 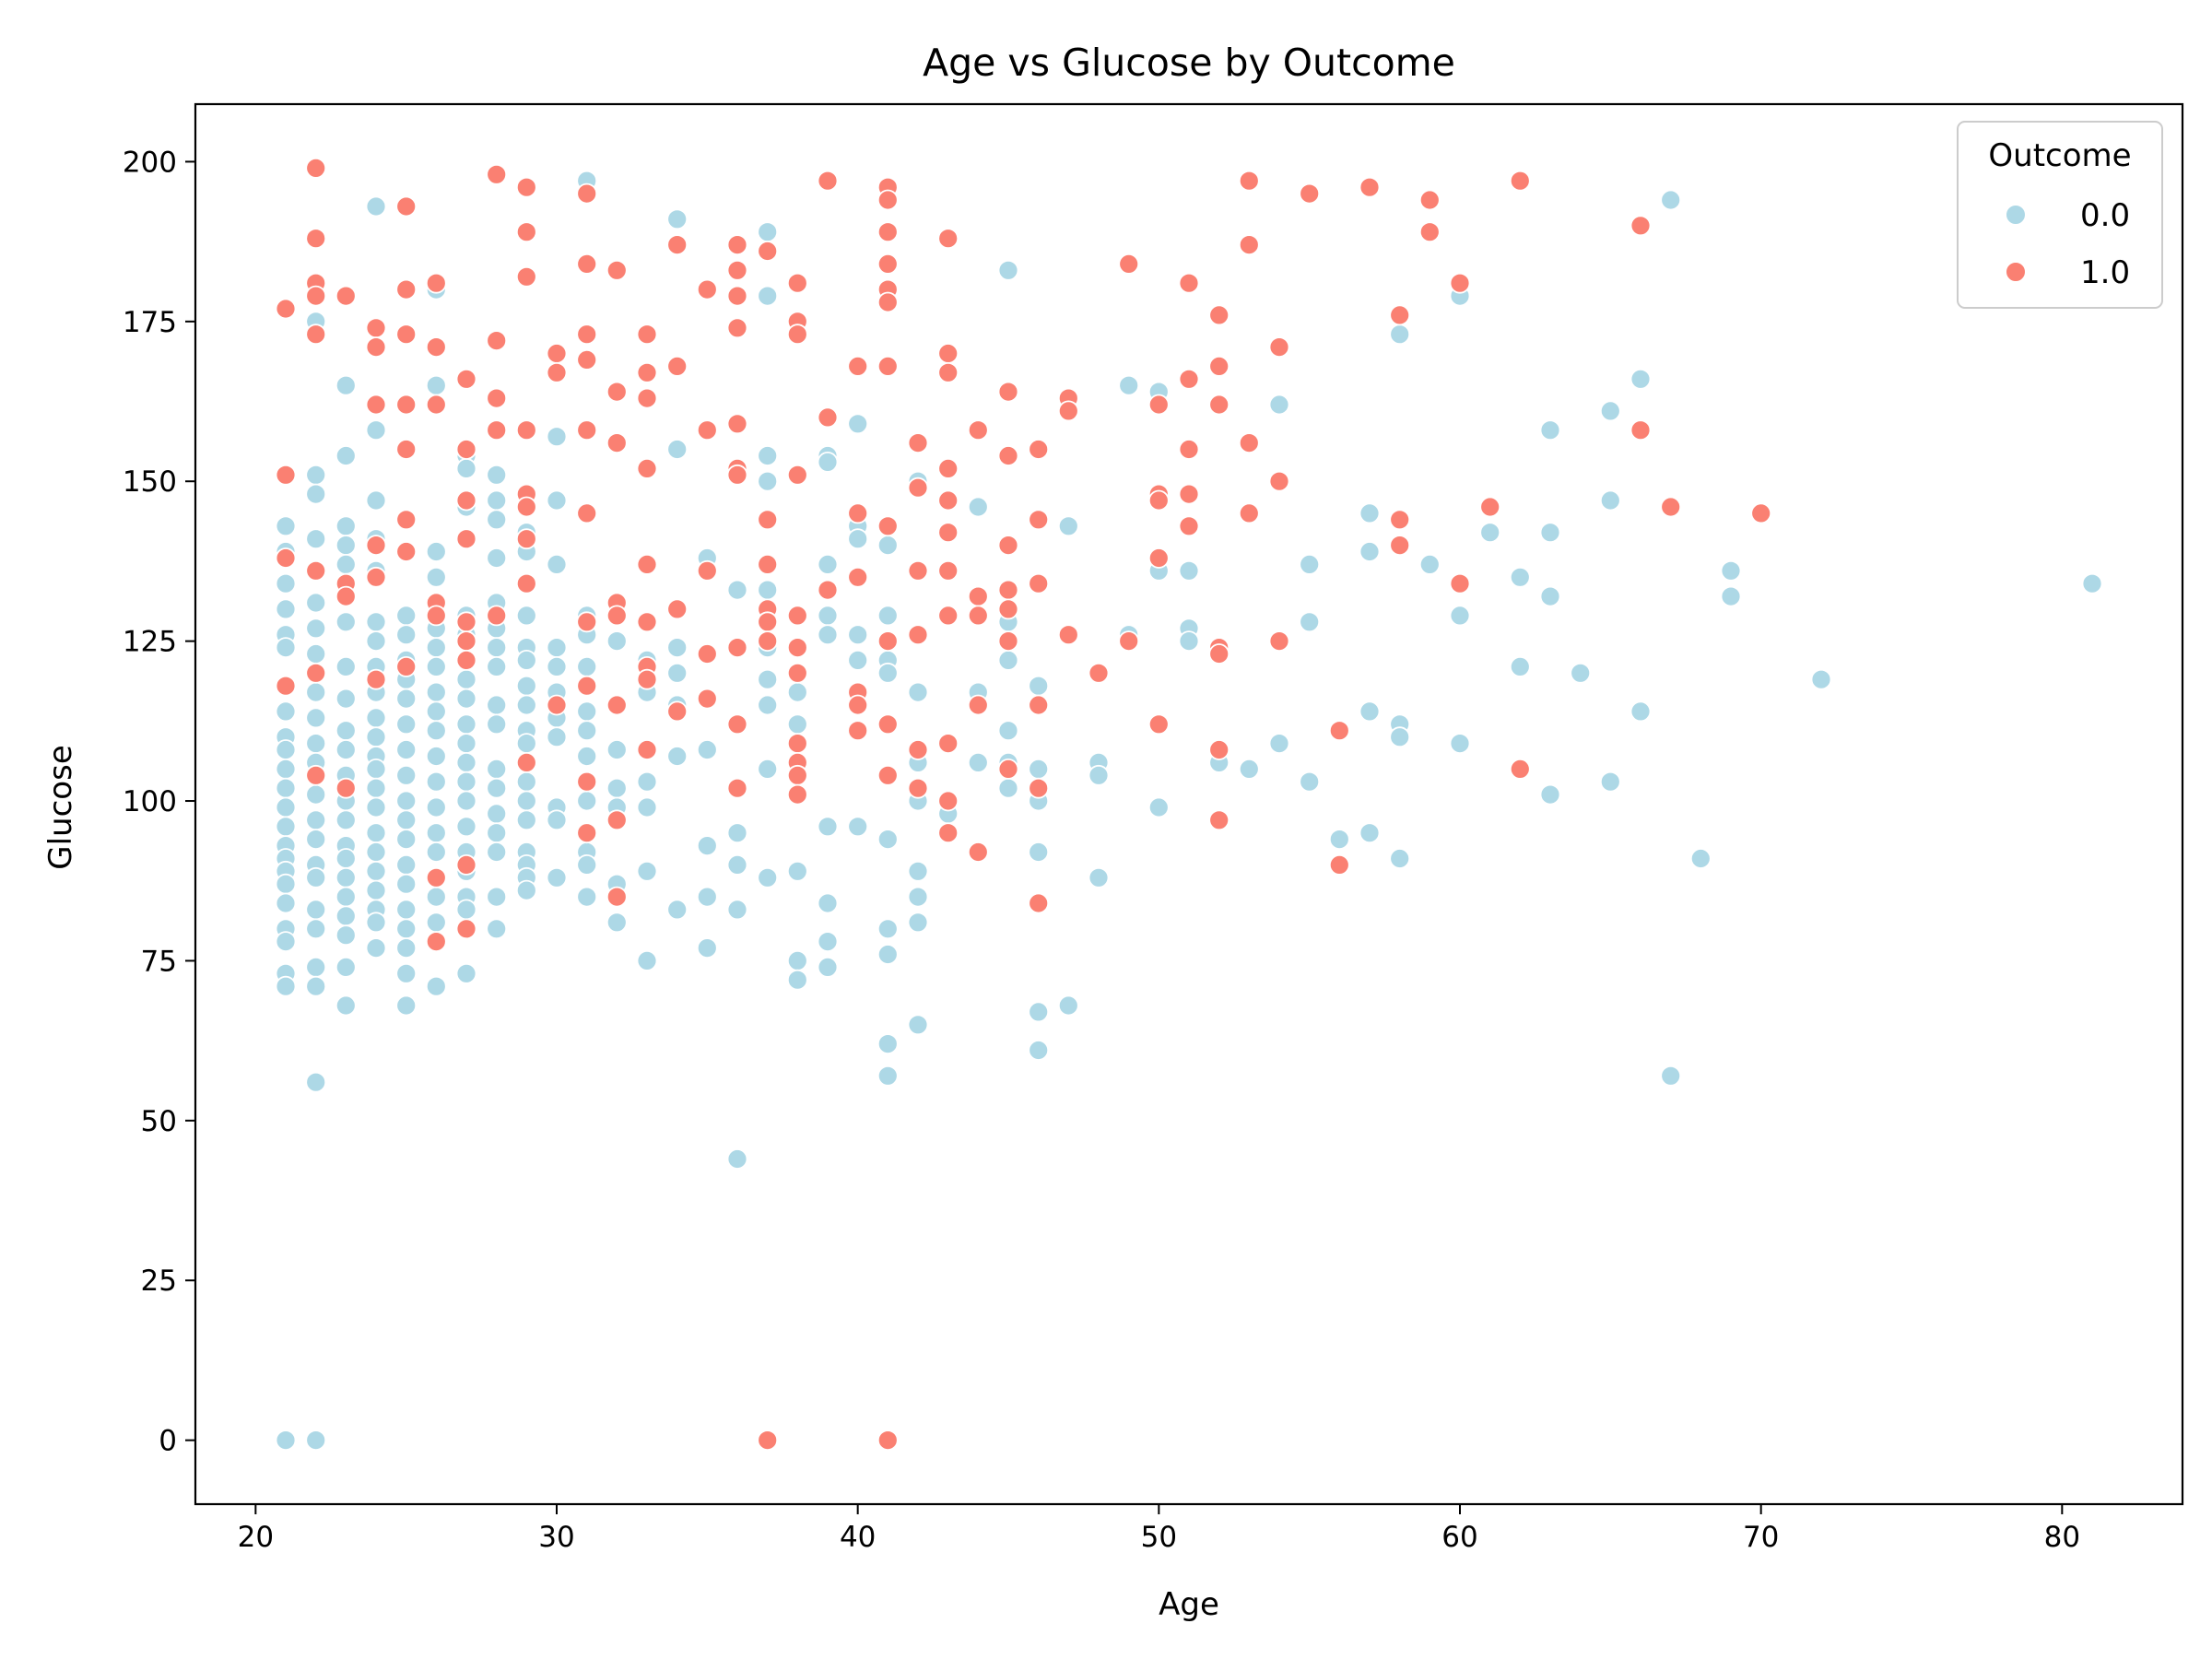 What do you see at coordinates (2062, 1537) in the screenshot?
I see `x-tick-label: 80` at bounding box center [2062, 1537].